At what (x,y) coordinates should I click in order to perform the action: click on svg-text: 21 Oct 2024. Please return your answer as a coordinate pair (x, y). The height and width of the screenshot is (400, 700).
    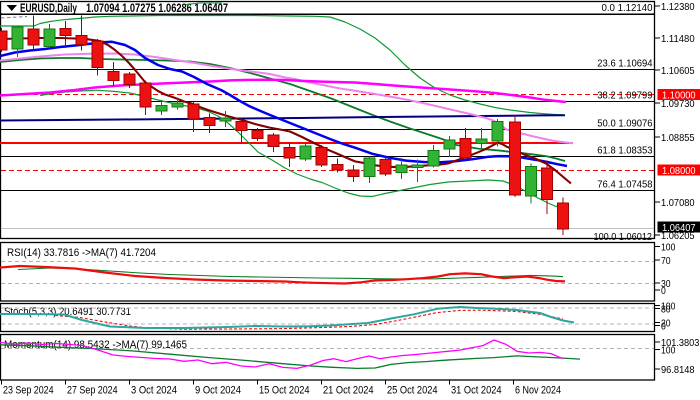
    Looking at the image, I should click on (348, 391).